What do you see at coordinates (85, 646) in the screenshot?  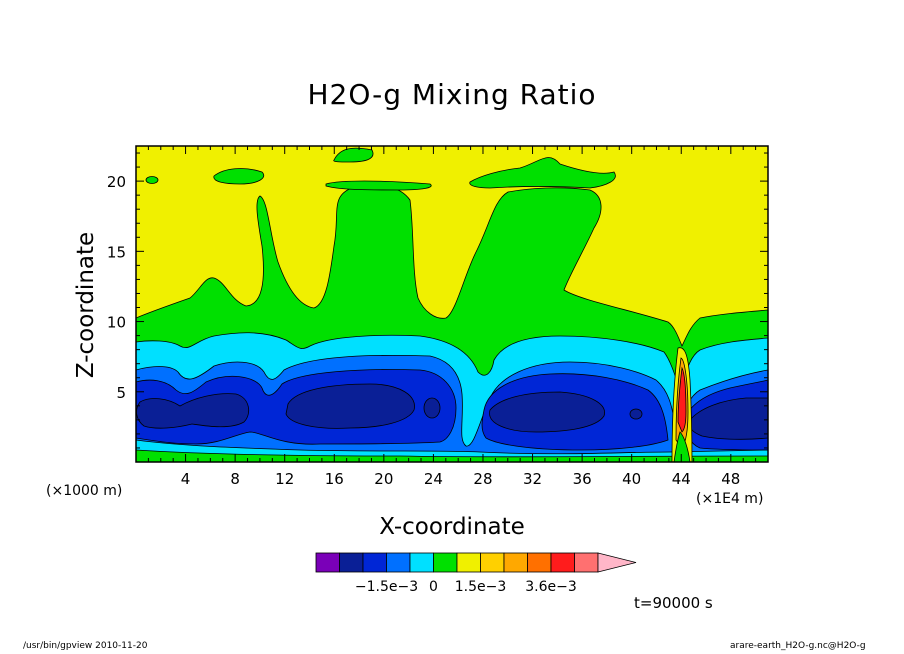 I see `footer-left: /usr/bin/gpview 2010-11-20` at bounding box center [85, 646].